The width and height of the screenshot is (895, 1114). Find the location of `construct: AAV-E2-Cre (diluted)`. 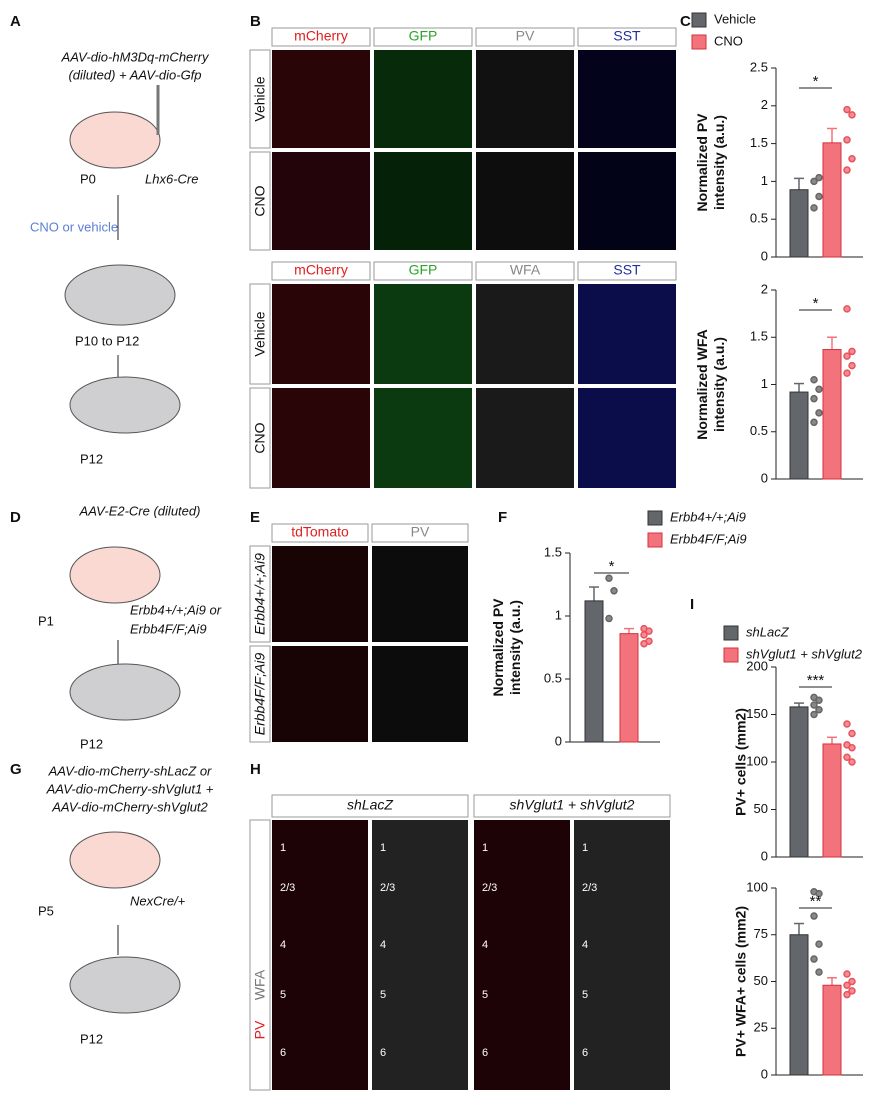

construct: AAV-E2-Cre (diluted) is located at coordinates (140, 510).